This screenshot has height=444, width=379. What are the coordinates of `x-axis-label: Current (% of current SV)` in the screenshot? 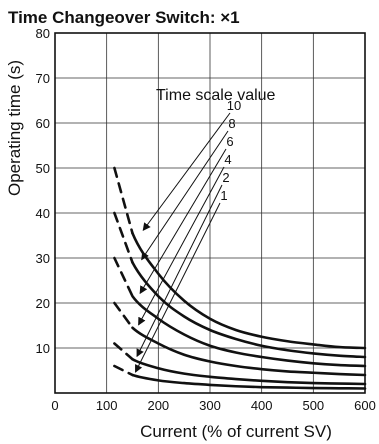 It's located at (236, 431).